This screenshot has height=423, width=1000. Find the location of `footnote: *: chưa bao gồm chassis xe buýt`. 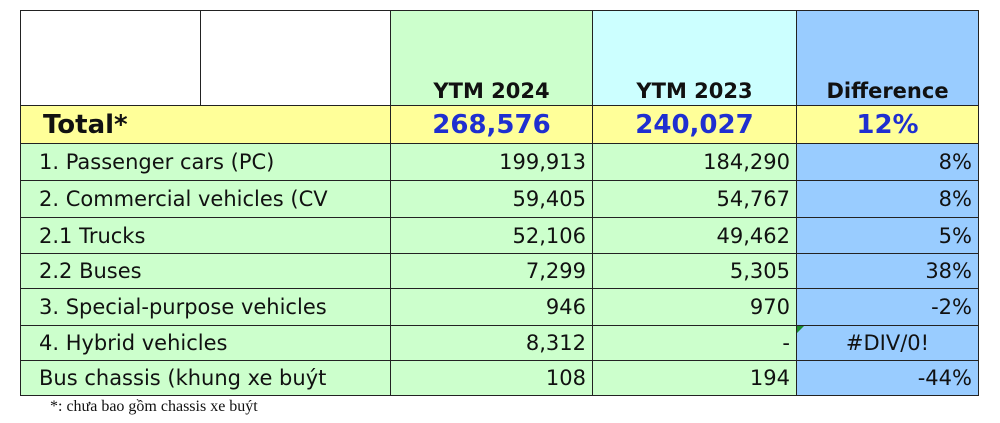

footnote: *: chưa bao gồm chassis xe buýt is located at coordinates (154, 406).